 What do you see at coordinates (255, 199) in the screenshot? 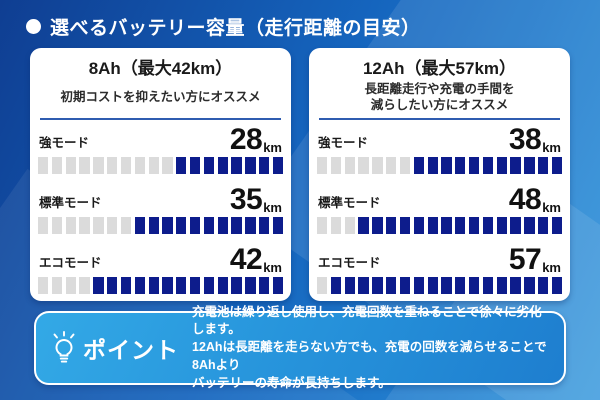
I see `distance-value: 35 km` at bounding box center [255, 199].